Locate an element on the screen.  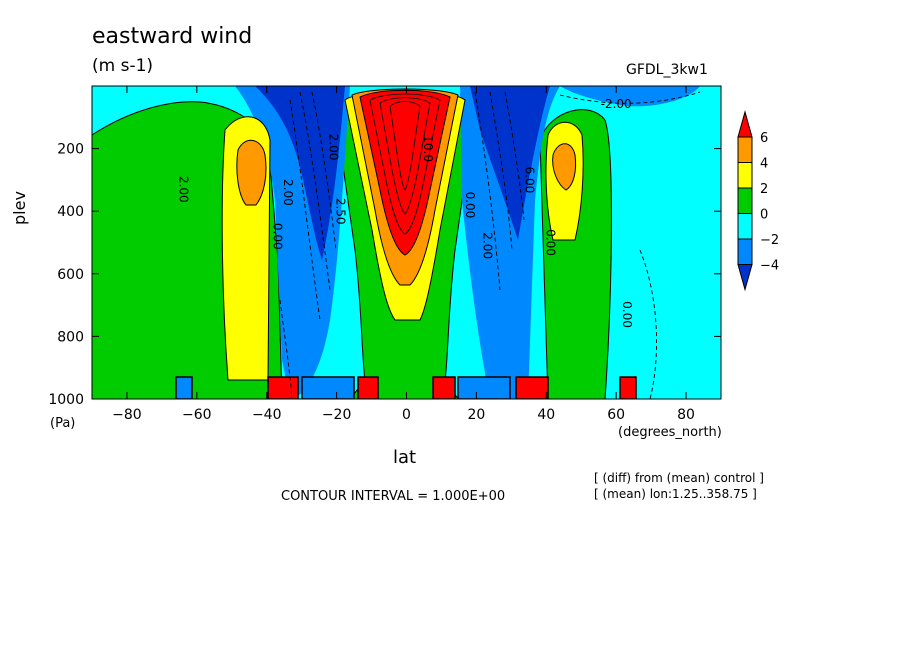
colorbar-label: −2 is located at coordinates (769, 240).